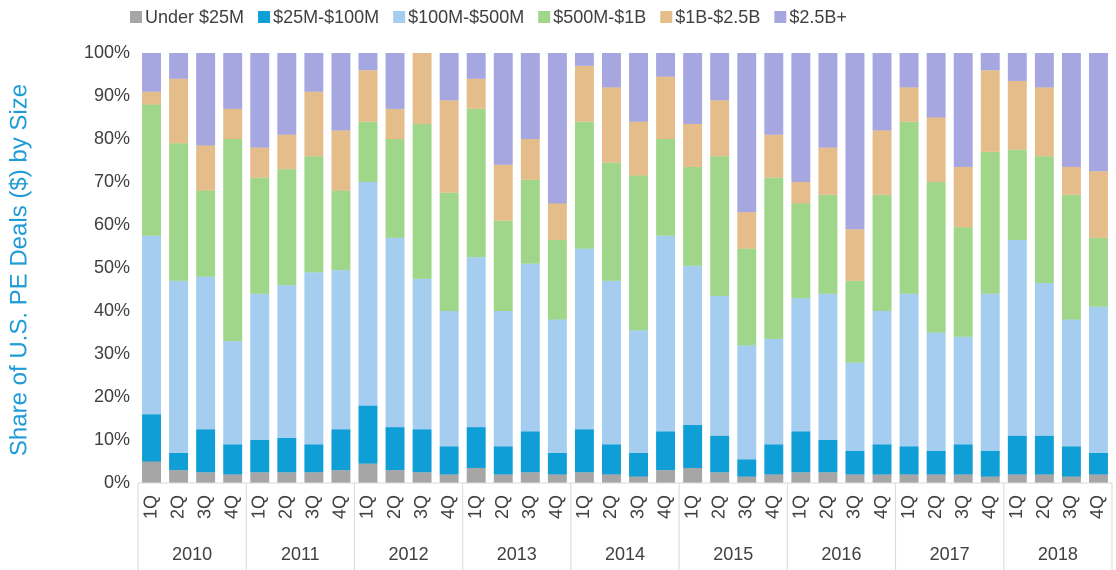 The height and width of the screenshot is (570, 1116). What do you see at coordinates (517, 554) in the screenshot?
I see `year-label: 2013` at bounding box center [517, 554].